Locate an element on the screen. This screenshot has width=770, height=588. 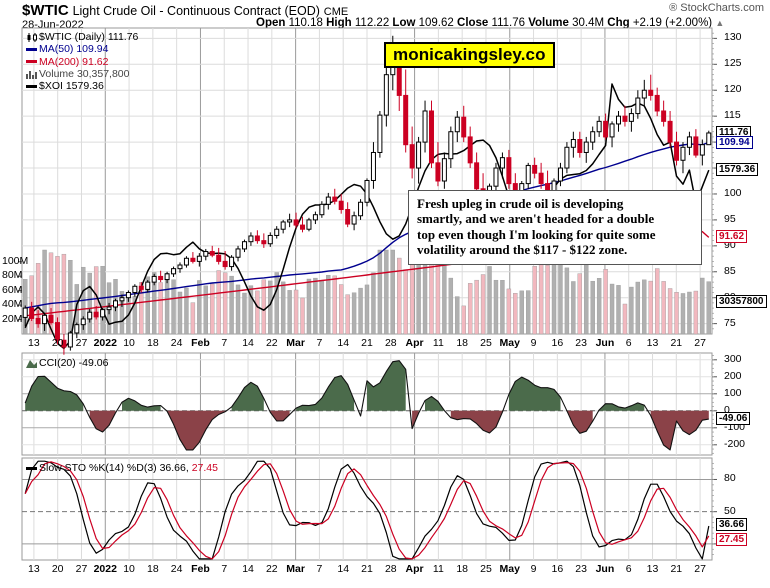
price-axis-tick-115: 115 is located at coordinates (732, 115).